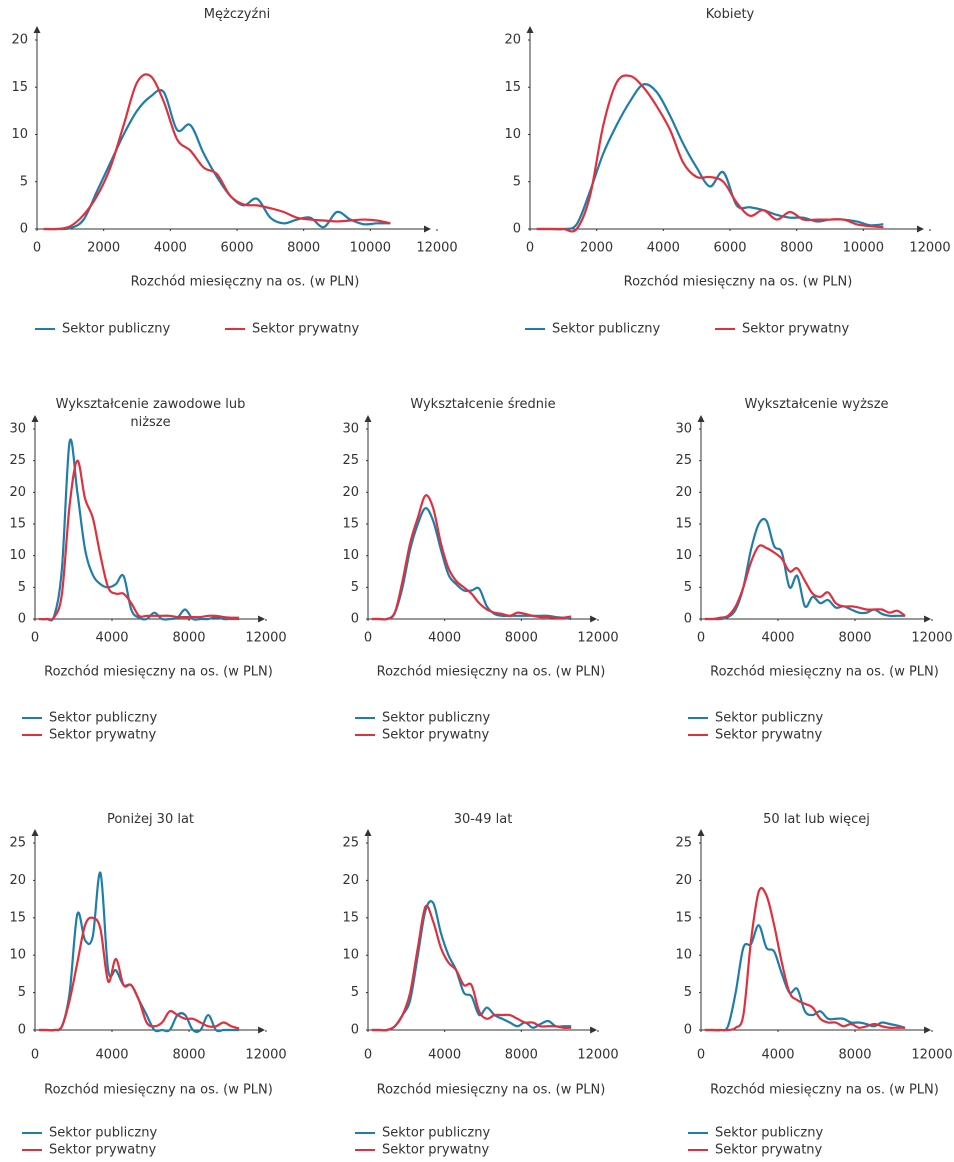 This screenshot has height=1162, width=954. What do you see at coordinates (350, 429) in the screenshot?
I see `y-tick-label: 30` at bounding box center [350, 429].